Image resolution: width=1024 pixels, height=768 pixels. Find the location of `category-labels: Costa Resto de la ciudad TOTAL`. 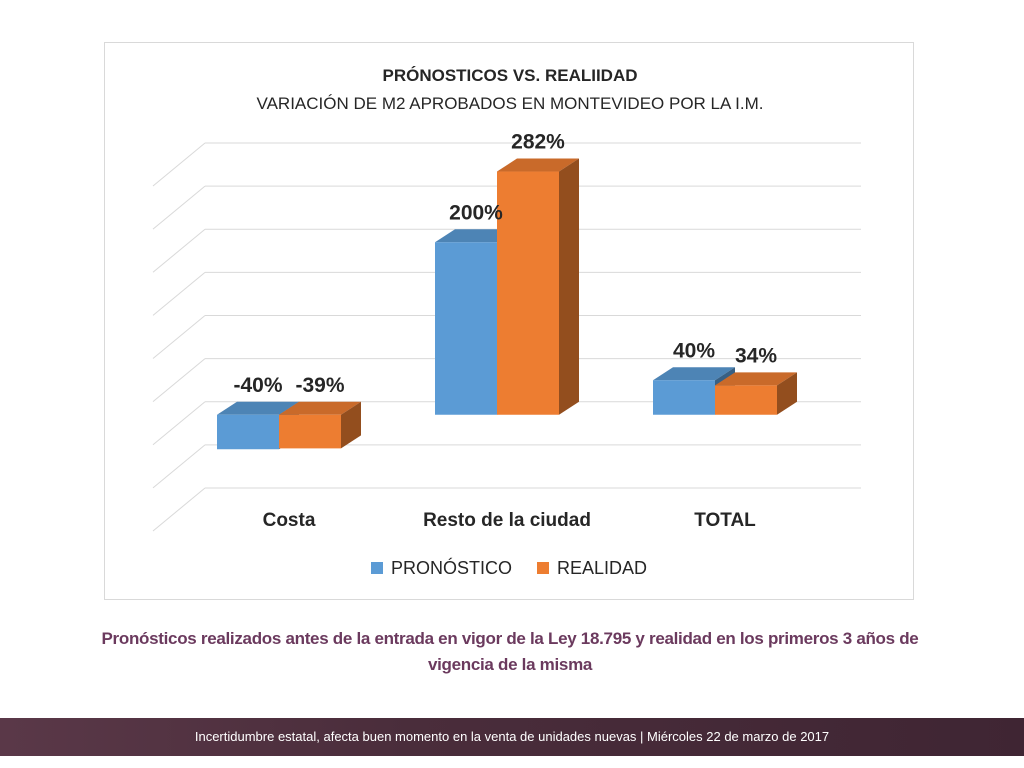

category-labels: Costa Resto de la ciudad TOTAL is located at coordinates (510, 520).